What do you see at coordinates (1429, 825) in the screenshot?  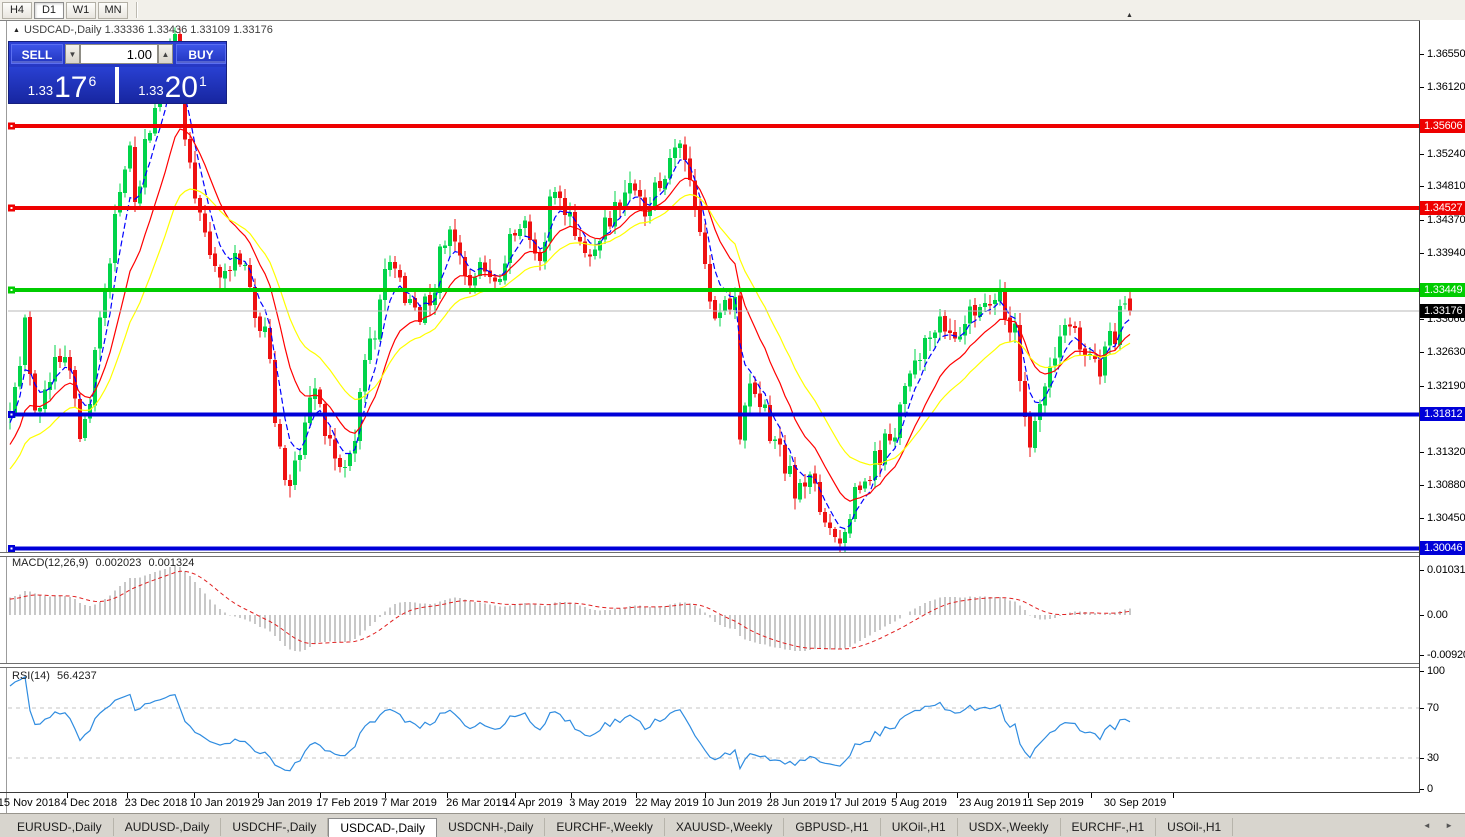 I see `tab-scroll-left-icon: ◄` at bounding box center [1429, 825].